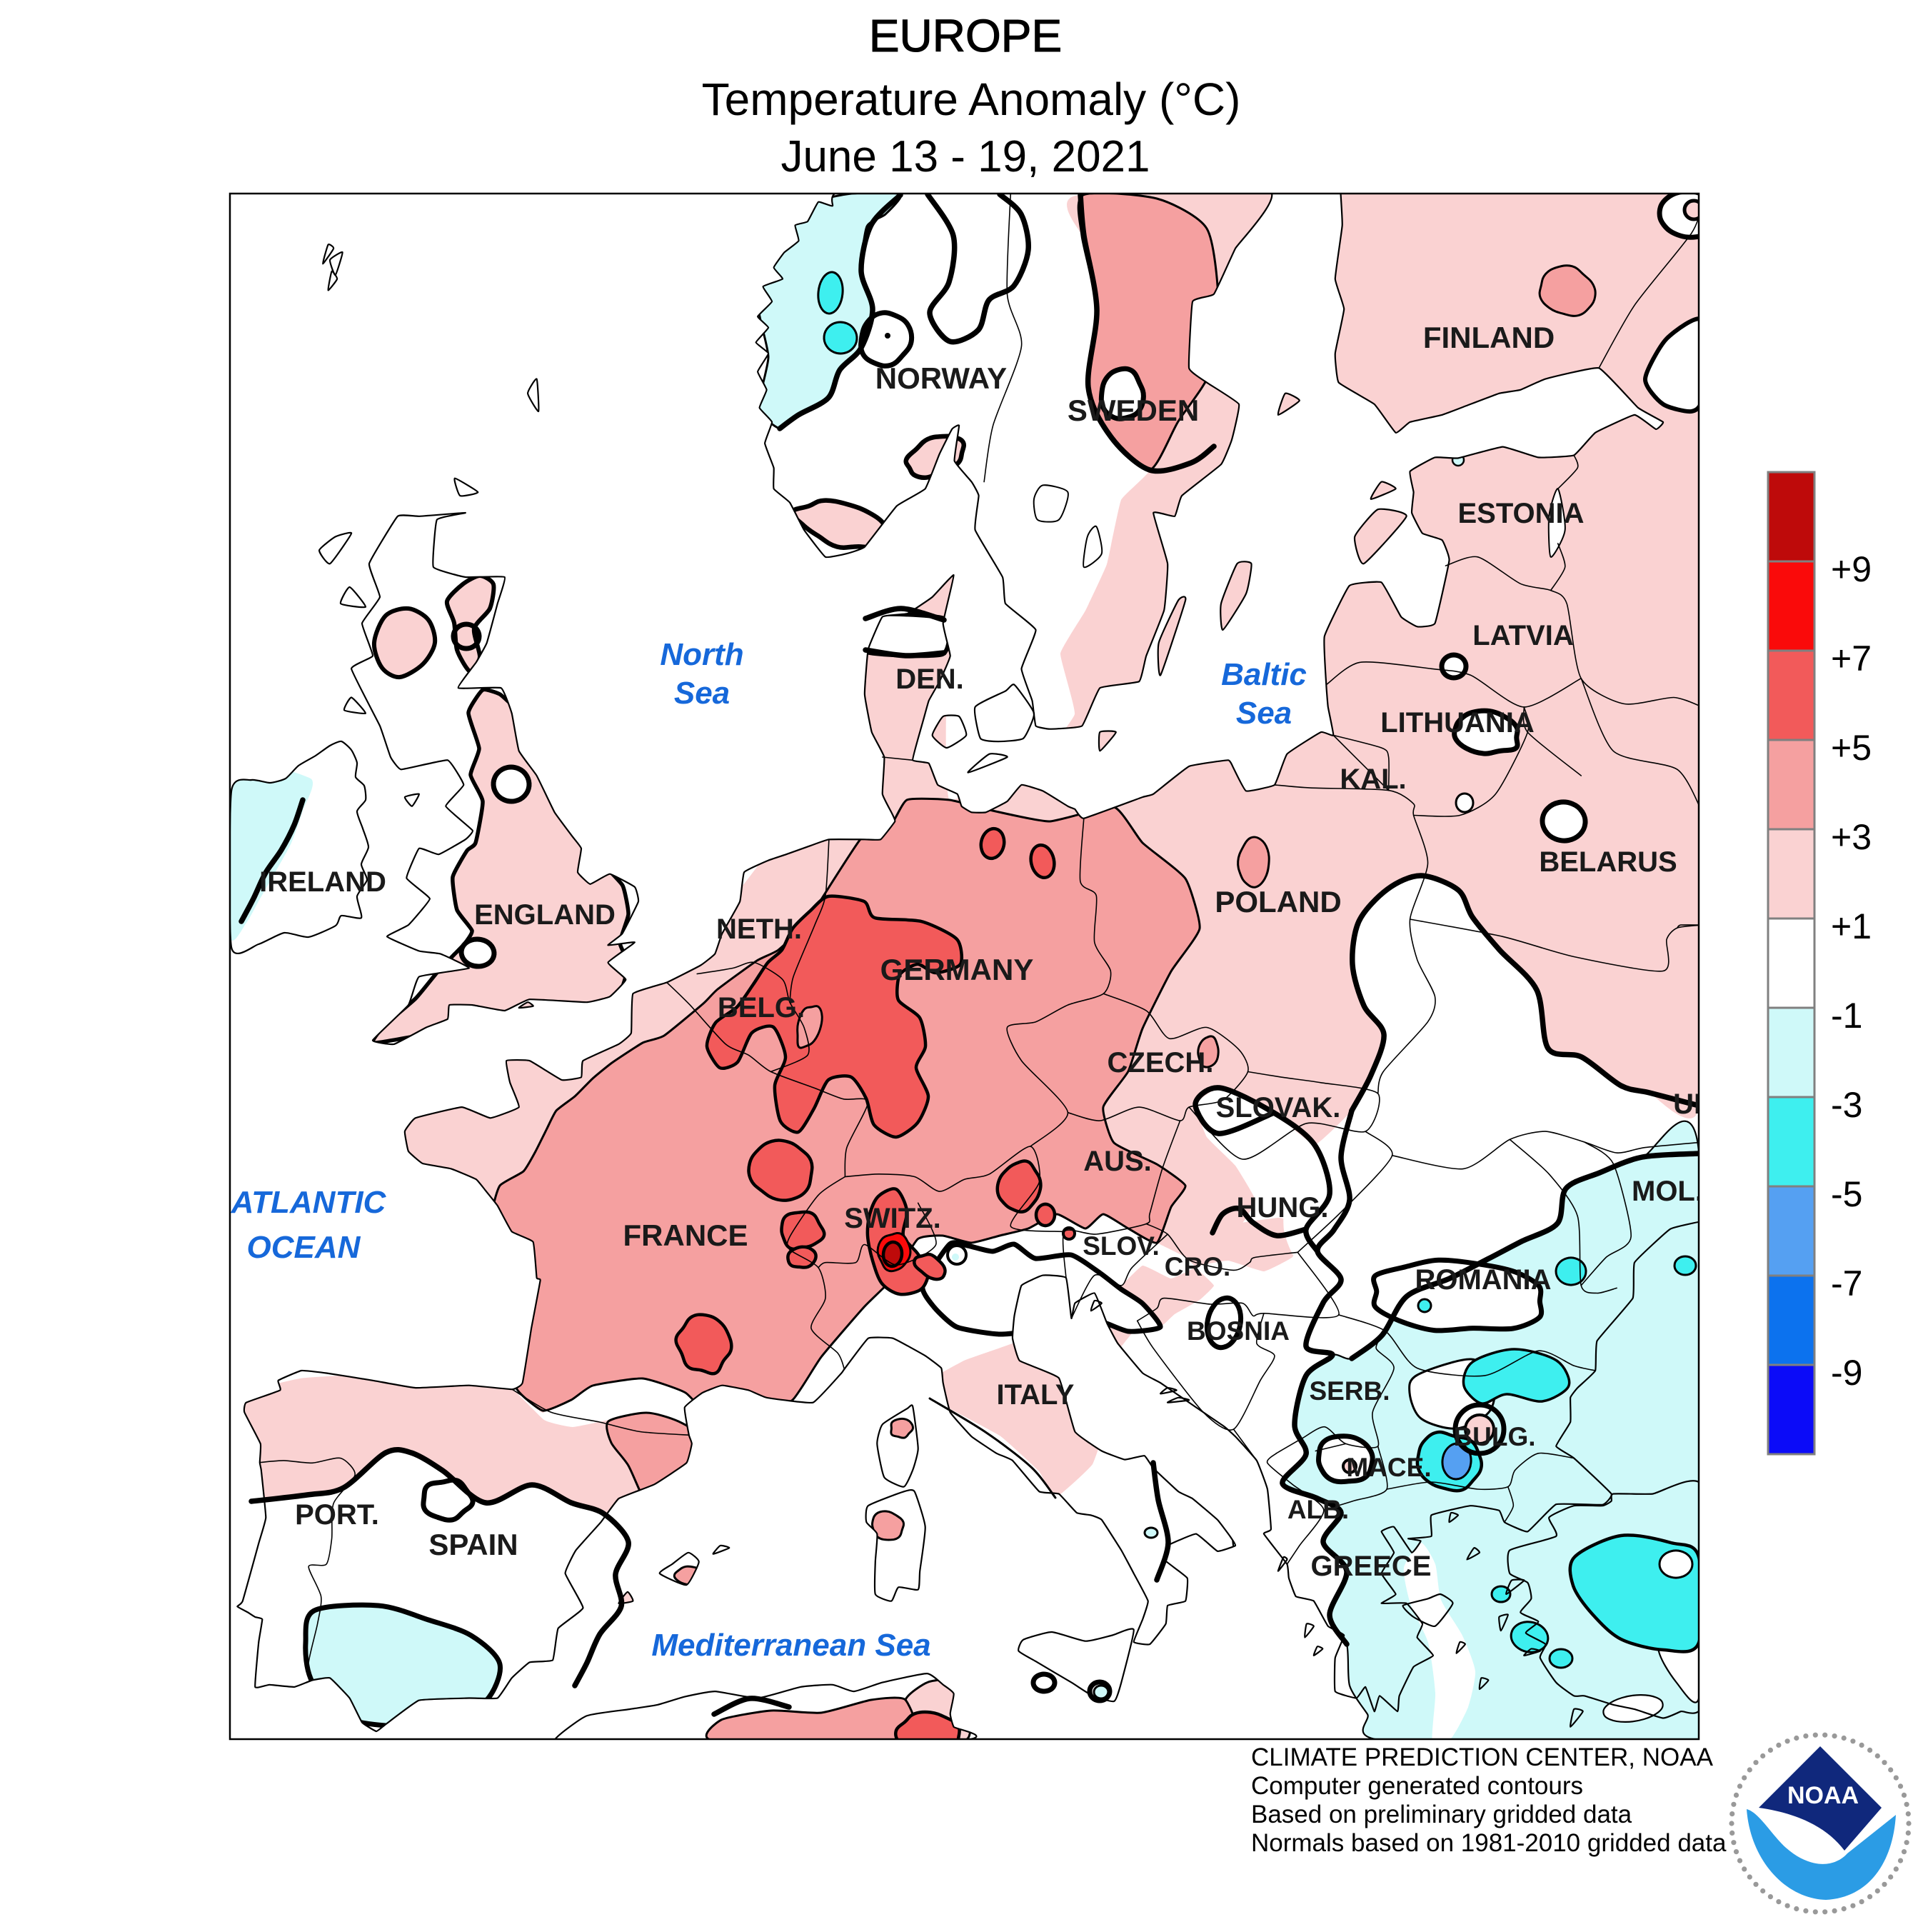 This screenshot has height=1932, width=1928. I want to click on svg-text: -3, so click(1846, 1105).